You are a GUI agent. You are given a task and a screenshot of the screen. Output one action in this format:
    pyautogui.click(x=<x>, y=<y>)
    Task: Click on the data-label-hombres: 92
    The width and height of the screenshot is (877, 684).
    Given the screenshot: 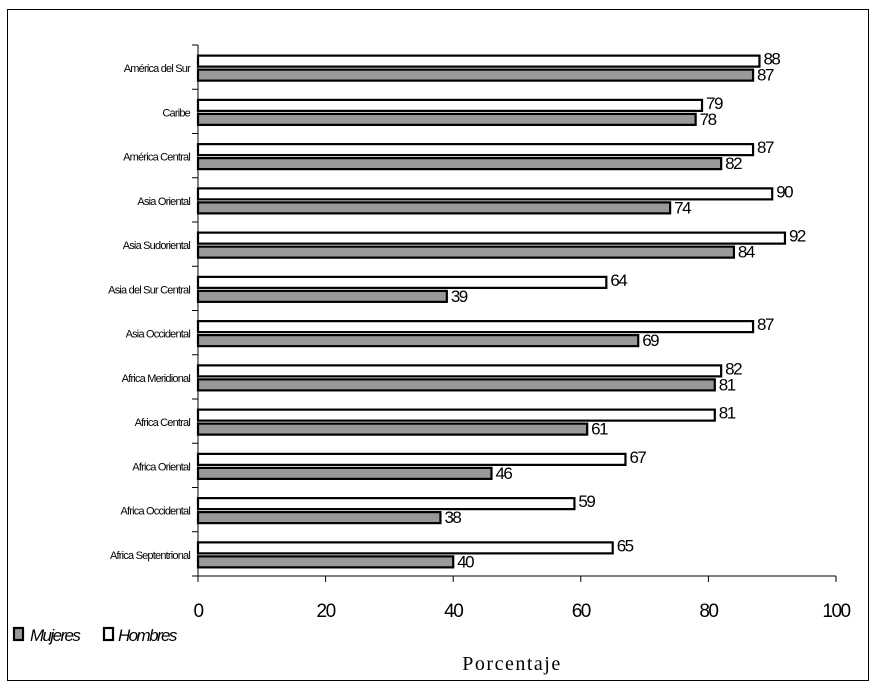 What is the action you would take?
    pyautogui.click(x=797, y=236)
    